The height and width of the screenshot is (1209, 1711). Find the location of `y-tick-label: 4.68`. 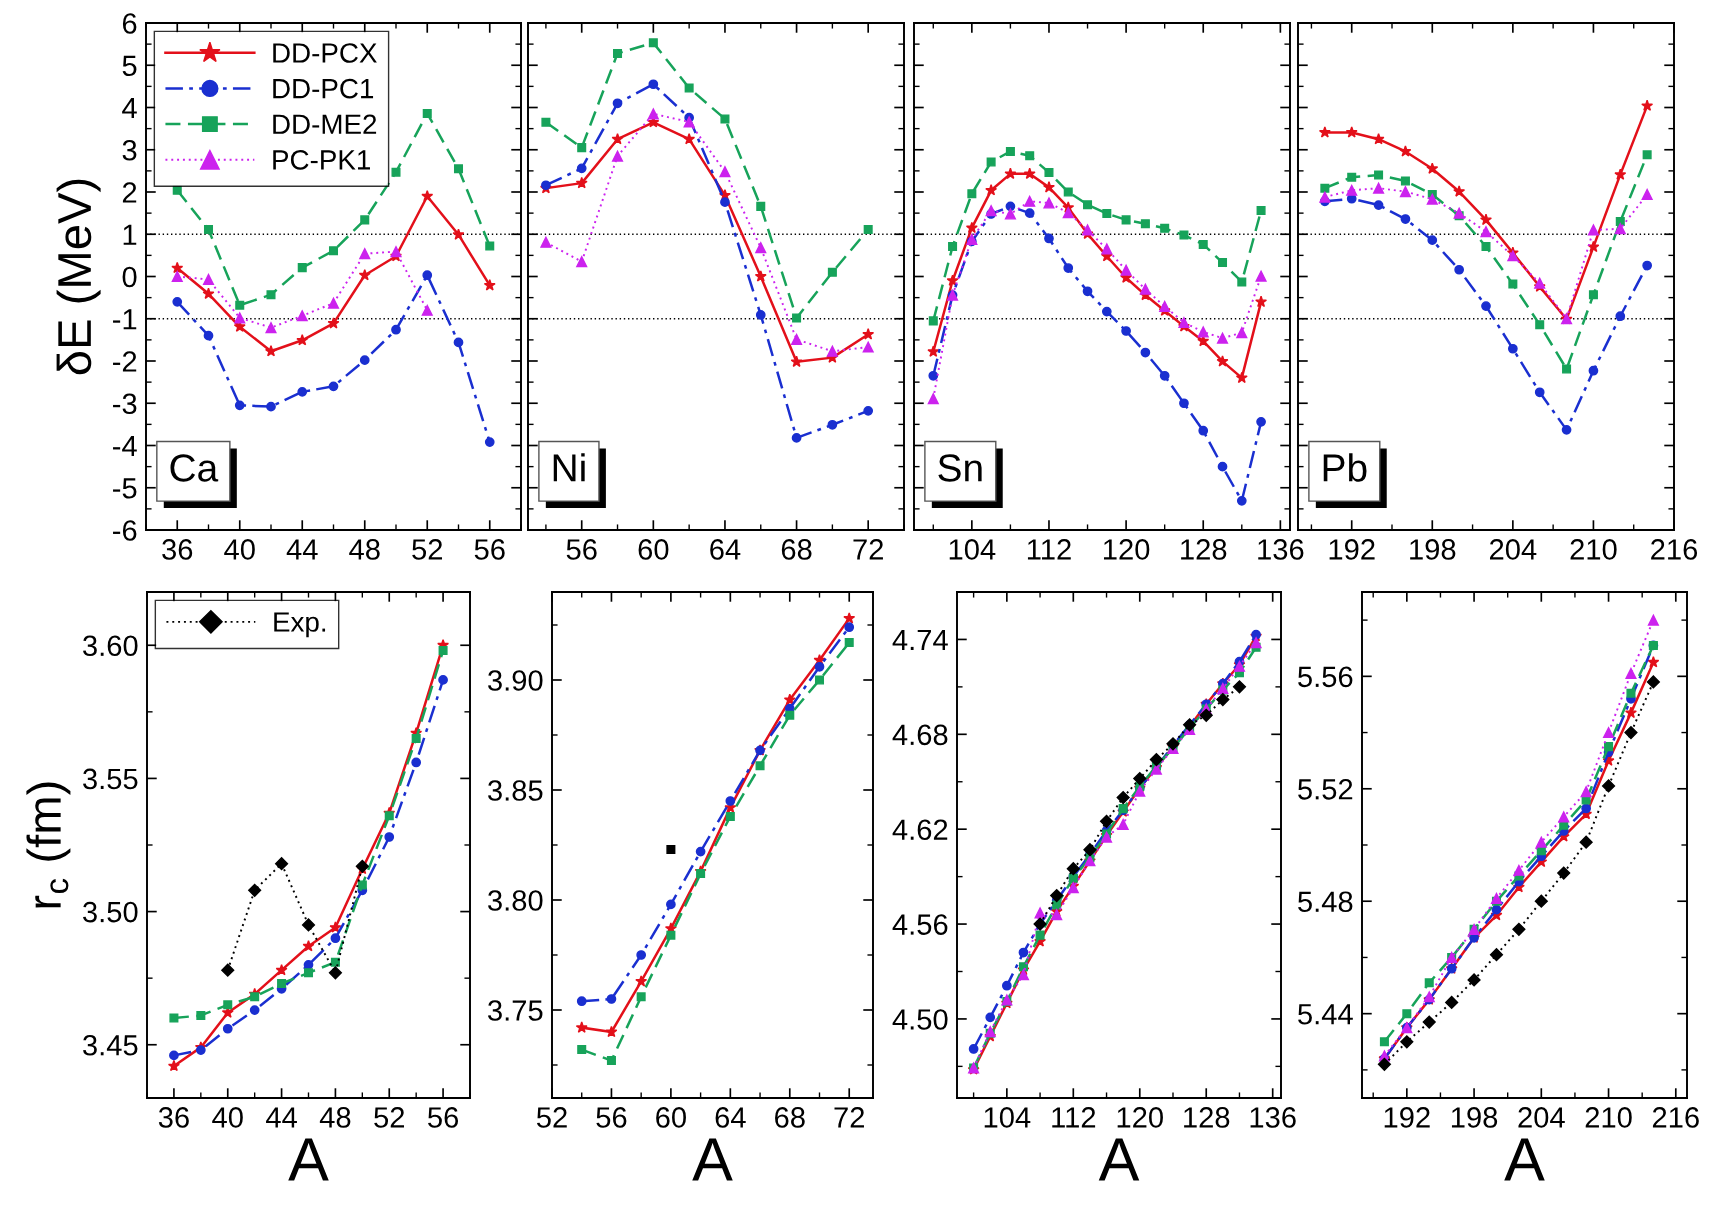

y-tick-label: 4.68 is located at coordinates (920, 735).